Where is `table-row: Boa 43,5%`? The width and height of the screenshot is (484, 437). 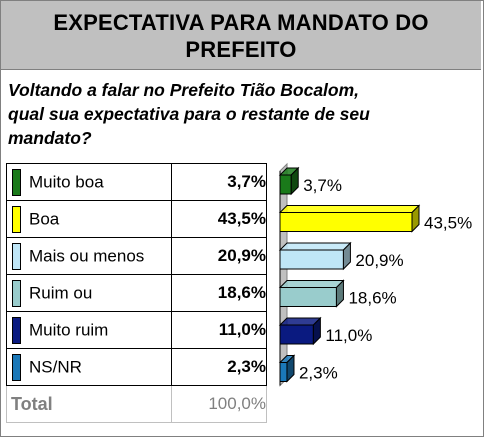
table-row: Boa 43,5% is located at coordinates (136, 219).